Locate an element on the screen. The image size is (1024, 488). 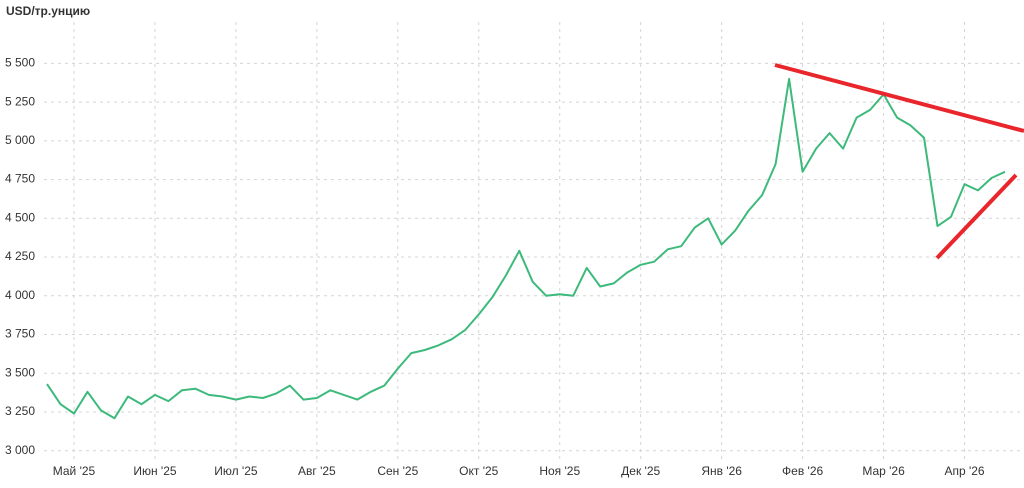
x-tick-label: Янв '26 is located at coordinates (721, 471).